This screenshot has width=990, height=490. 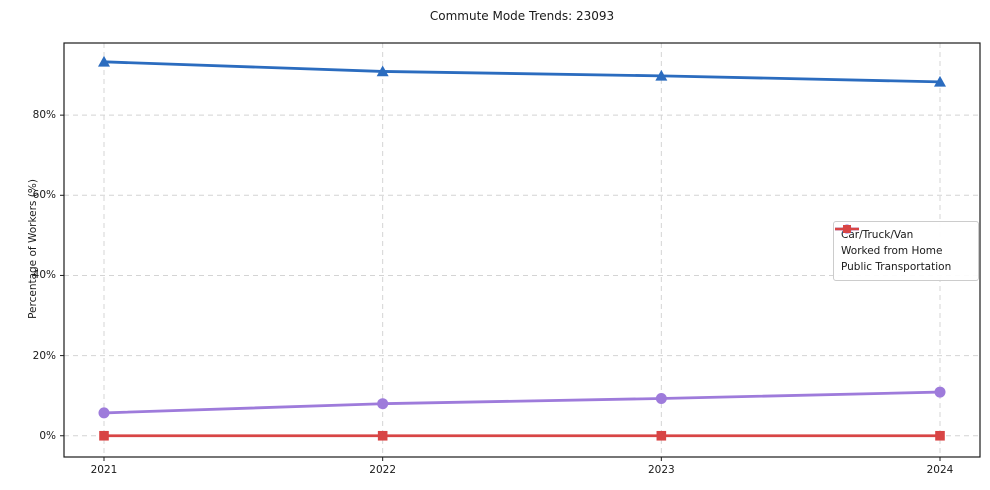 What do you see at coordinates (44, 275) in the screenshot?
I see `y-tick-label: 40%` at bounding box center [44, 275].